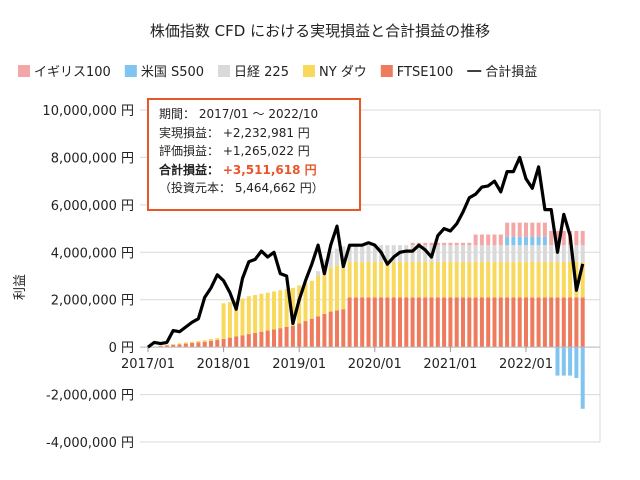  I want to click on legend-label: FTSE100, so click(425, 72).